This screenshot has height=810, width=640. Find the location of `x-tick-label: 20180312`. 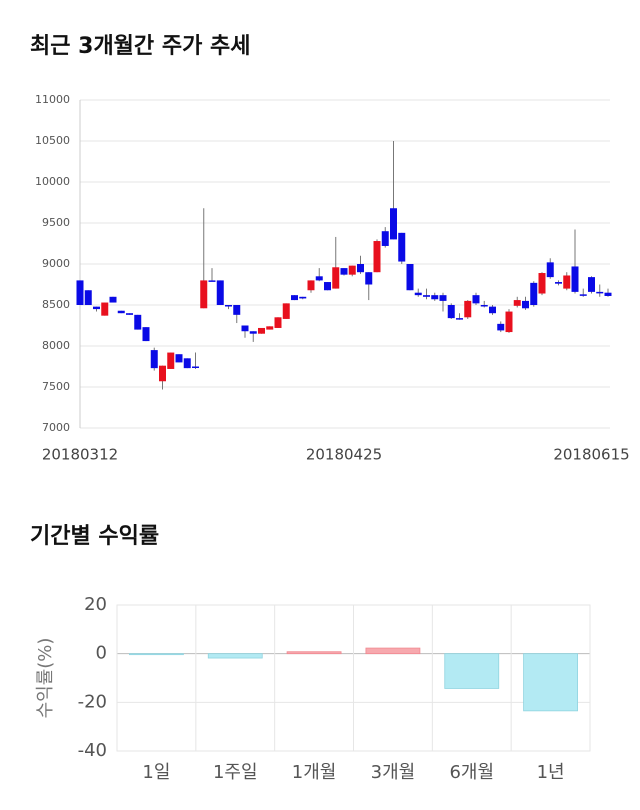

x-tick-label: 20180312 is located at coordinates (80, 455).